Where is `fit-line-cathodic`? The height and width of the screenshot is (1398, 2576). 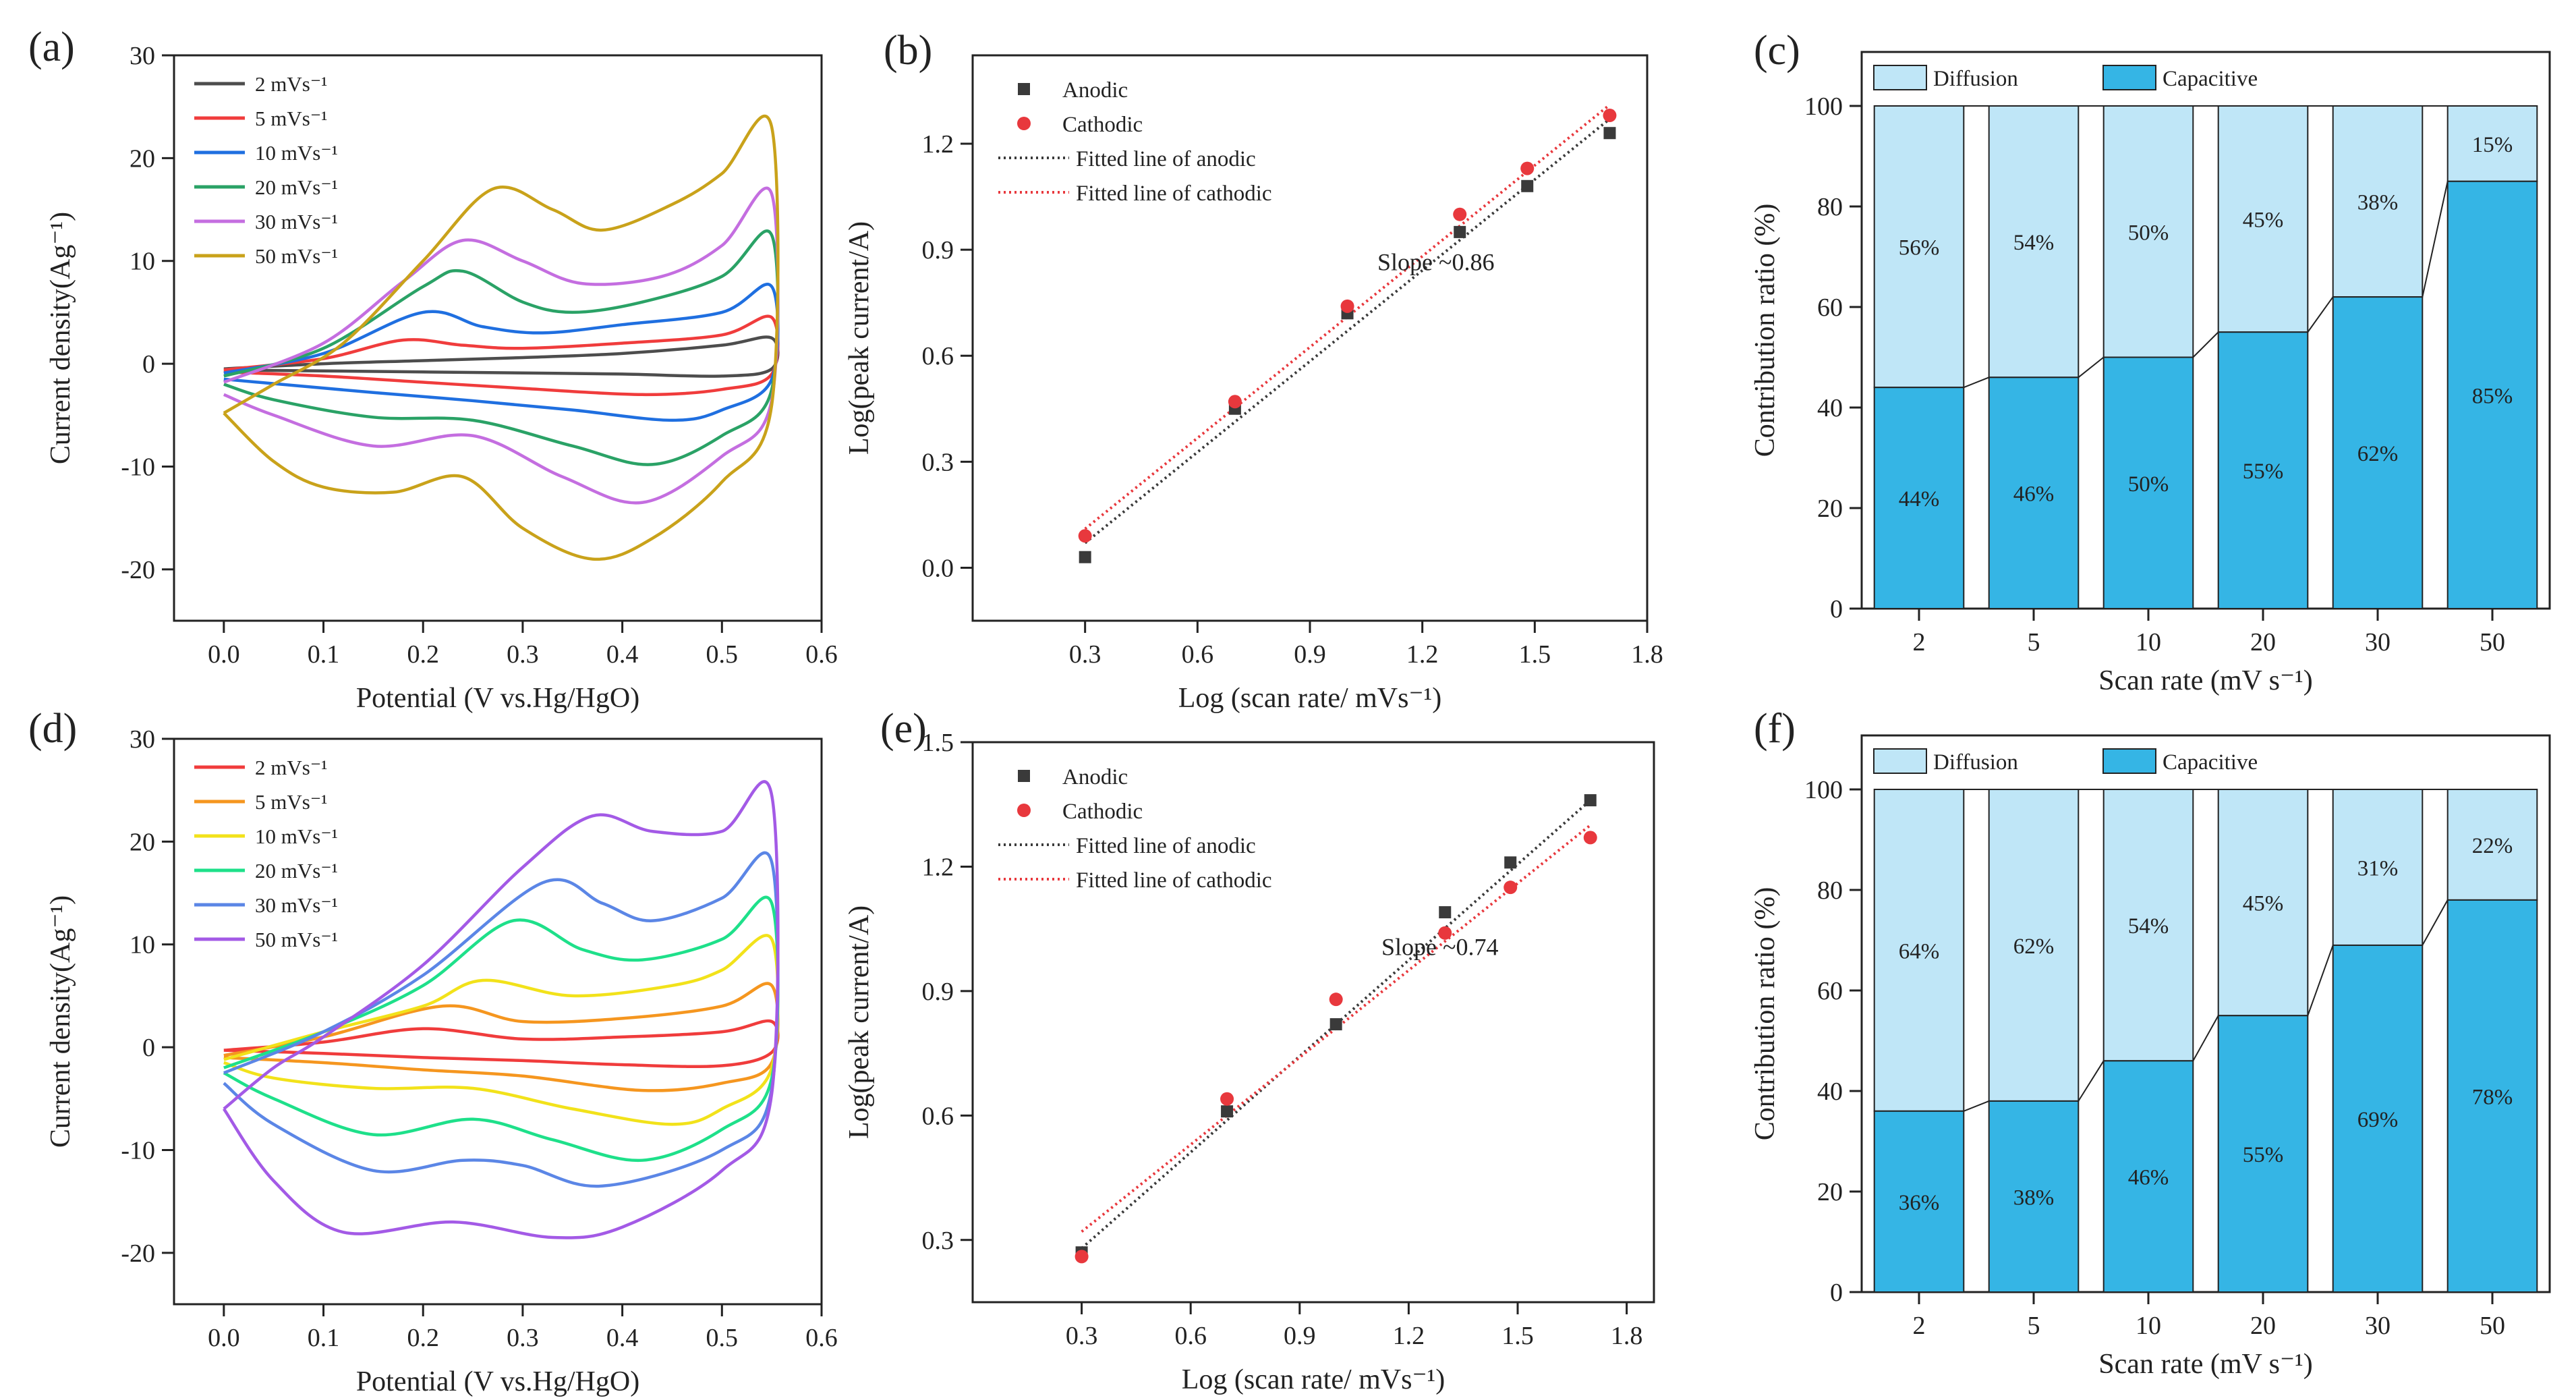
fit-line-cathodic is located at coordinates (1347, 316).